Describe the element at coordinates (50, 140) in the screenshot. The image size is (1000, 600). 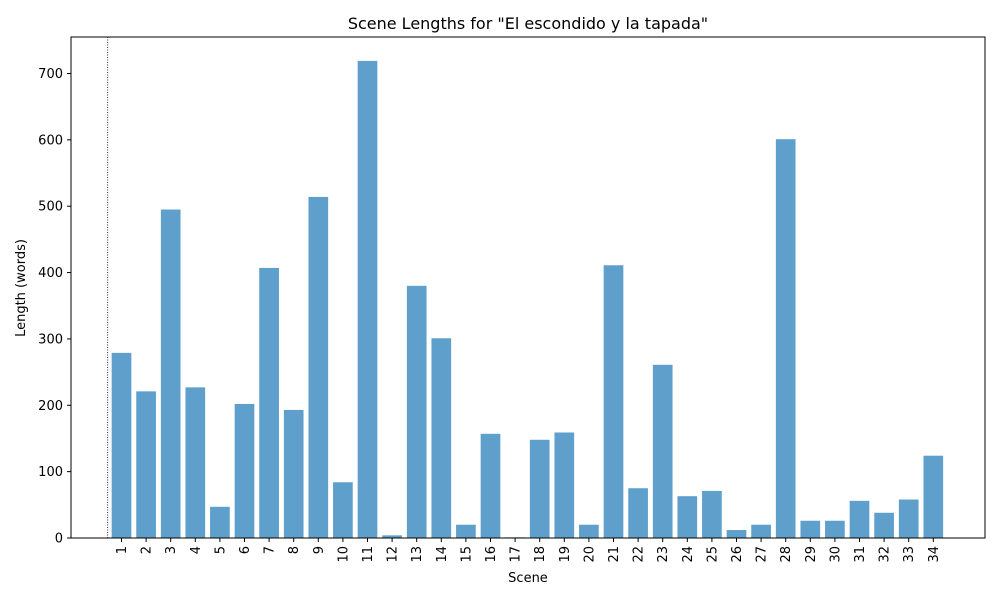
I see `y-tick-label: 600` at that location.